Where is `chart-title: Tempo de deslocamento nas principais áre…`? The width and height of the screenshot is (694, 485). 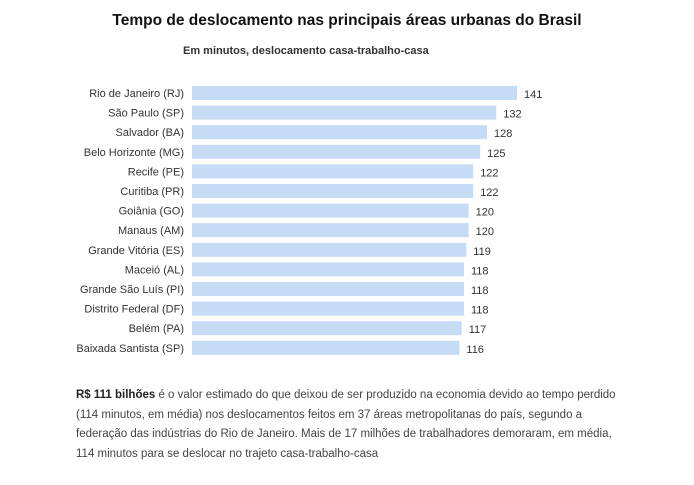 chart-title: Tempo de deslocamento nas principais áre… is located at coordinates (347, 20).